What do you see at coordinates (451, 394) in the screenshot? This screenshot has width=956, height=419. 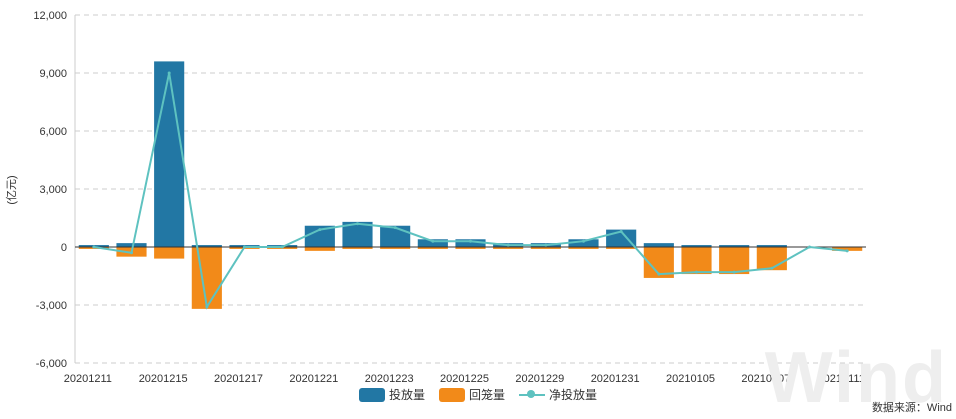 I see `legend-swatch-withdrawal` at bounding box center [451, 394].